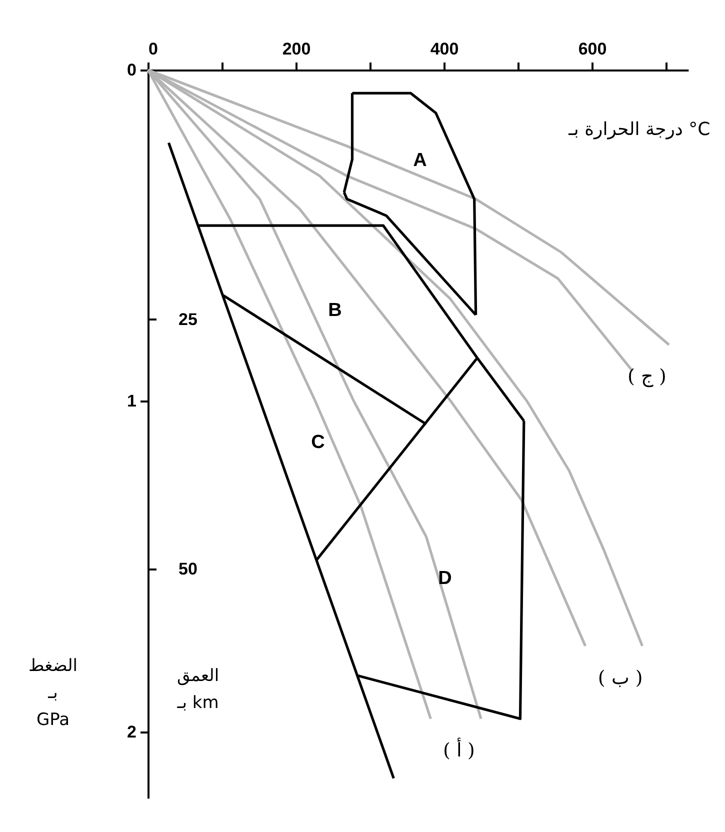  Describe the element at coordinates (444, 49) in the screenshot. I see `x-tick-label: 400` at that location.